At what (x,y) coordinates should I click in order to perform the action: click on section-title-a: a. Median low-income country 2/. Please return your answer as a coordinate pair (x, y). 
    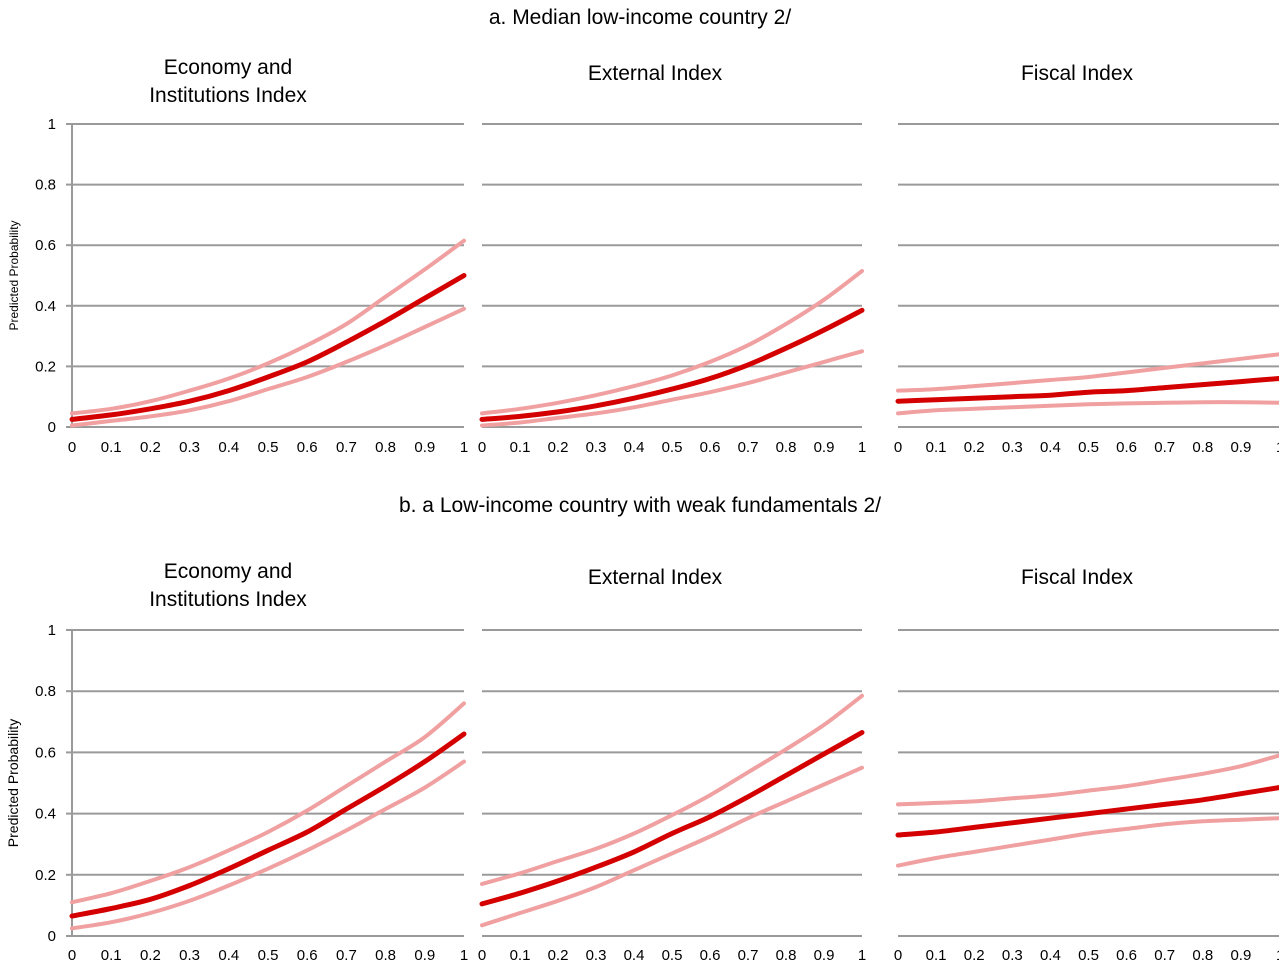
    Looking at the image, I should click on (640, 17).